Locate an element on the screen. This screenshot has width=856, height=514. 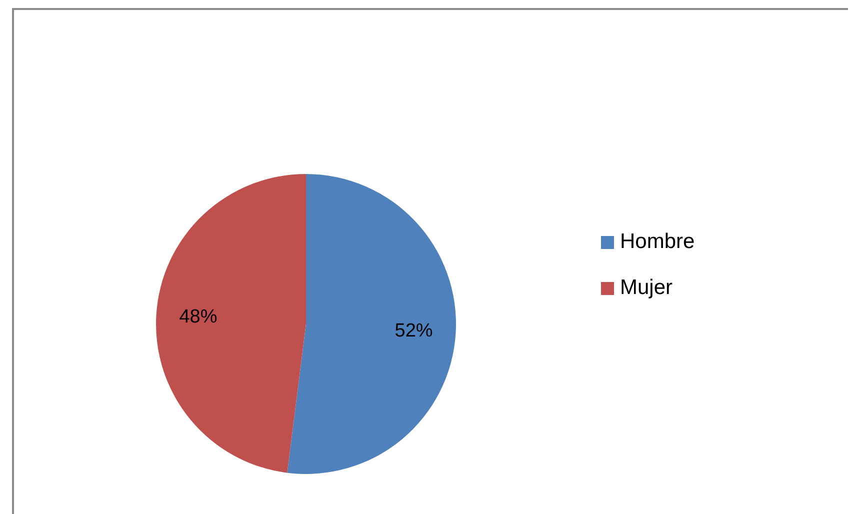
legend-label: Mujer is located at coordinates (646, 288).